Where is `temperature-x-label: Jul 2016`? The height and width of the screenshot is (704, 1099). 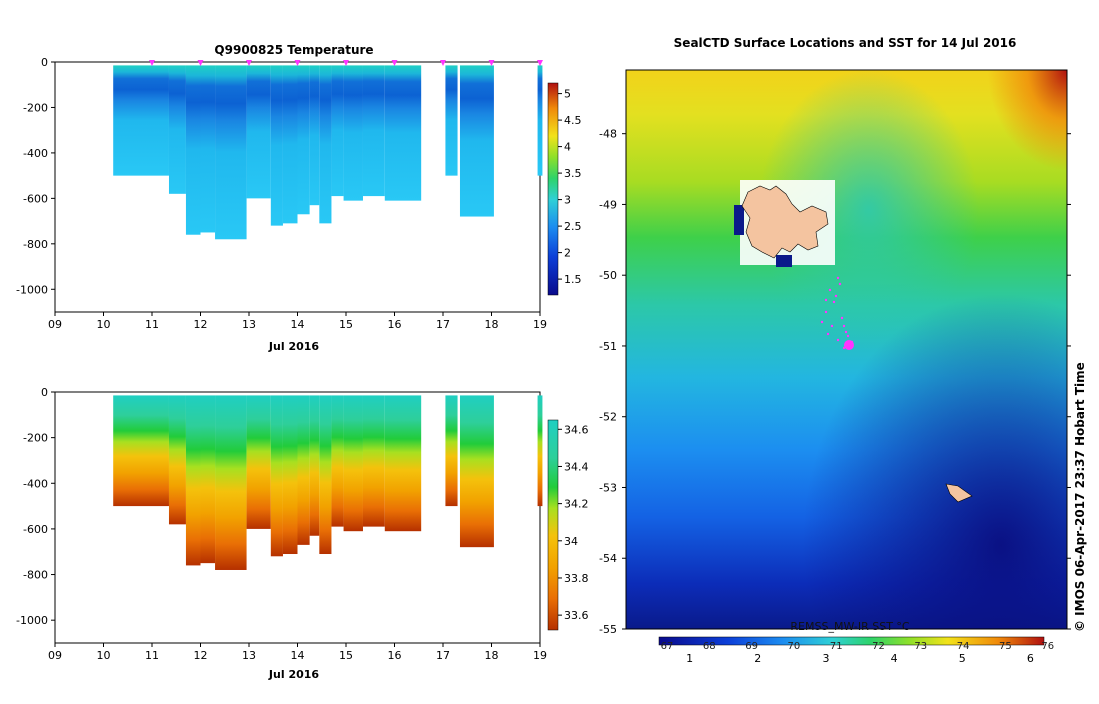 temperature-x-label: Jul 2016 is located at coordinates (293, 346).